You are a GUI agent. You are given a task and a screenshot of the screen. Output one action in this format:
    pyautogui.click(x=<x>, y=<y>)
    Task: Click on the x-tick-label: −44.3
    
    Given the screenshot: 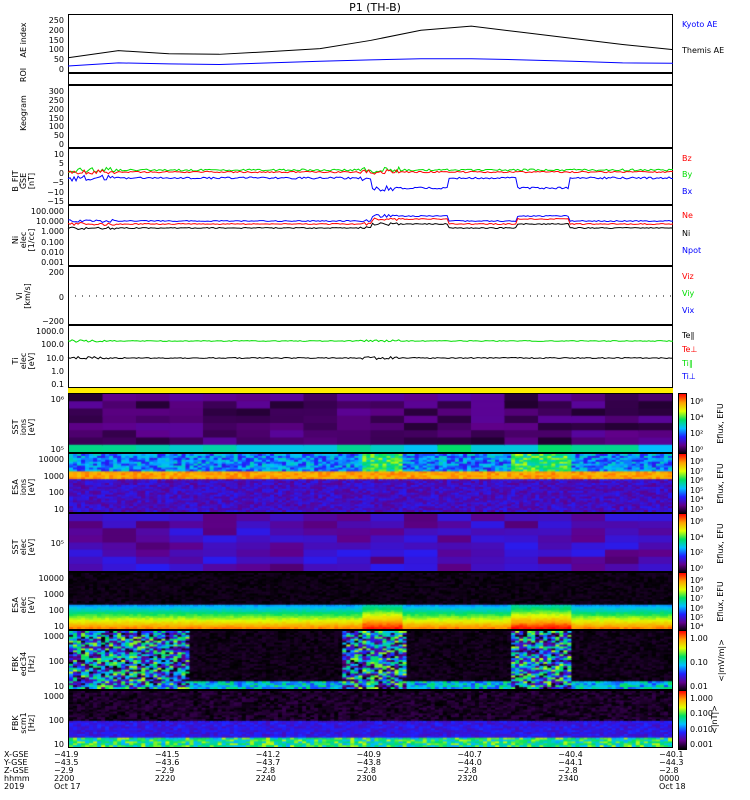 What is the action you would take?
    pyautogui.click(x=671, y=762)
    